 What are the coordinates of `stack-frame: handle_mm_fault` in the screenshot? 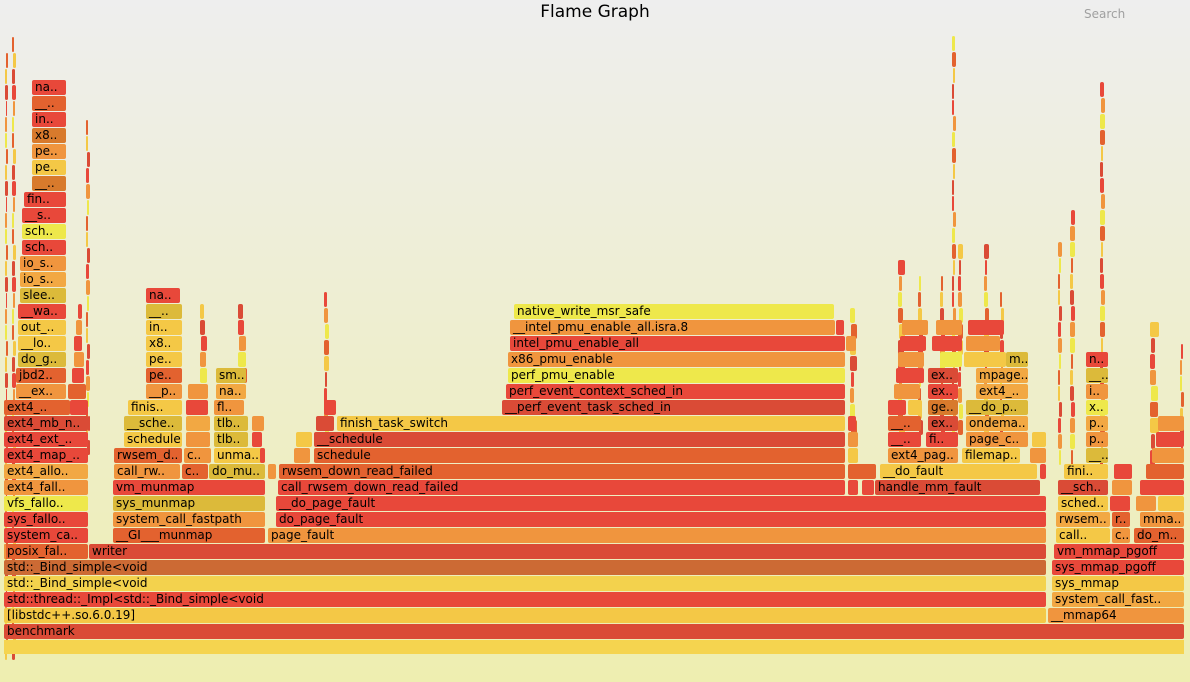 It's located at (957, 487).